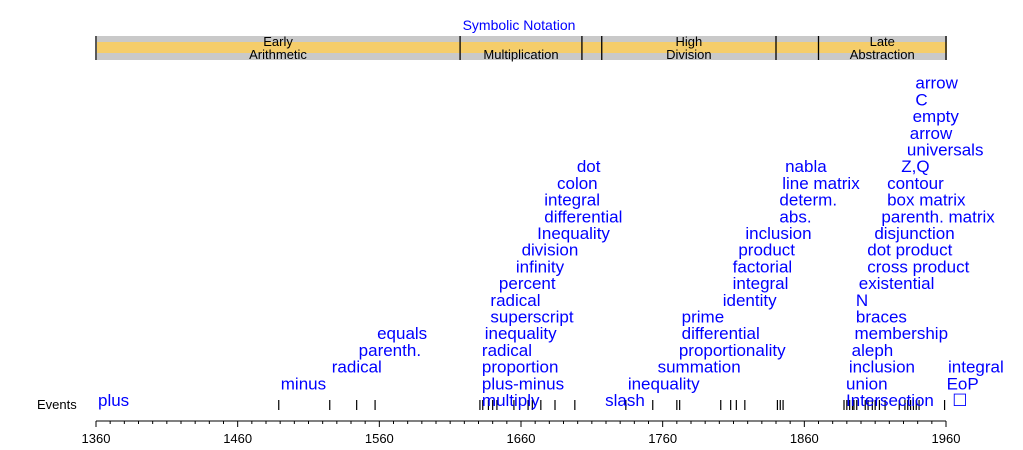  What do you see at coordinates (946, 438) in the screenshot?
I see `x-tick-label: 1960` at bounding box center [946, 438].